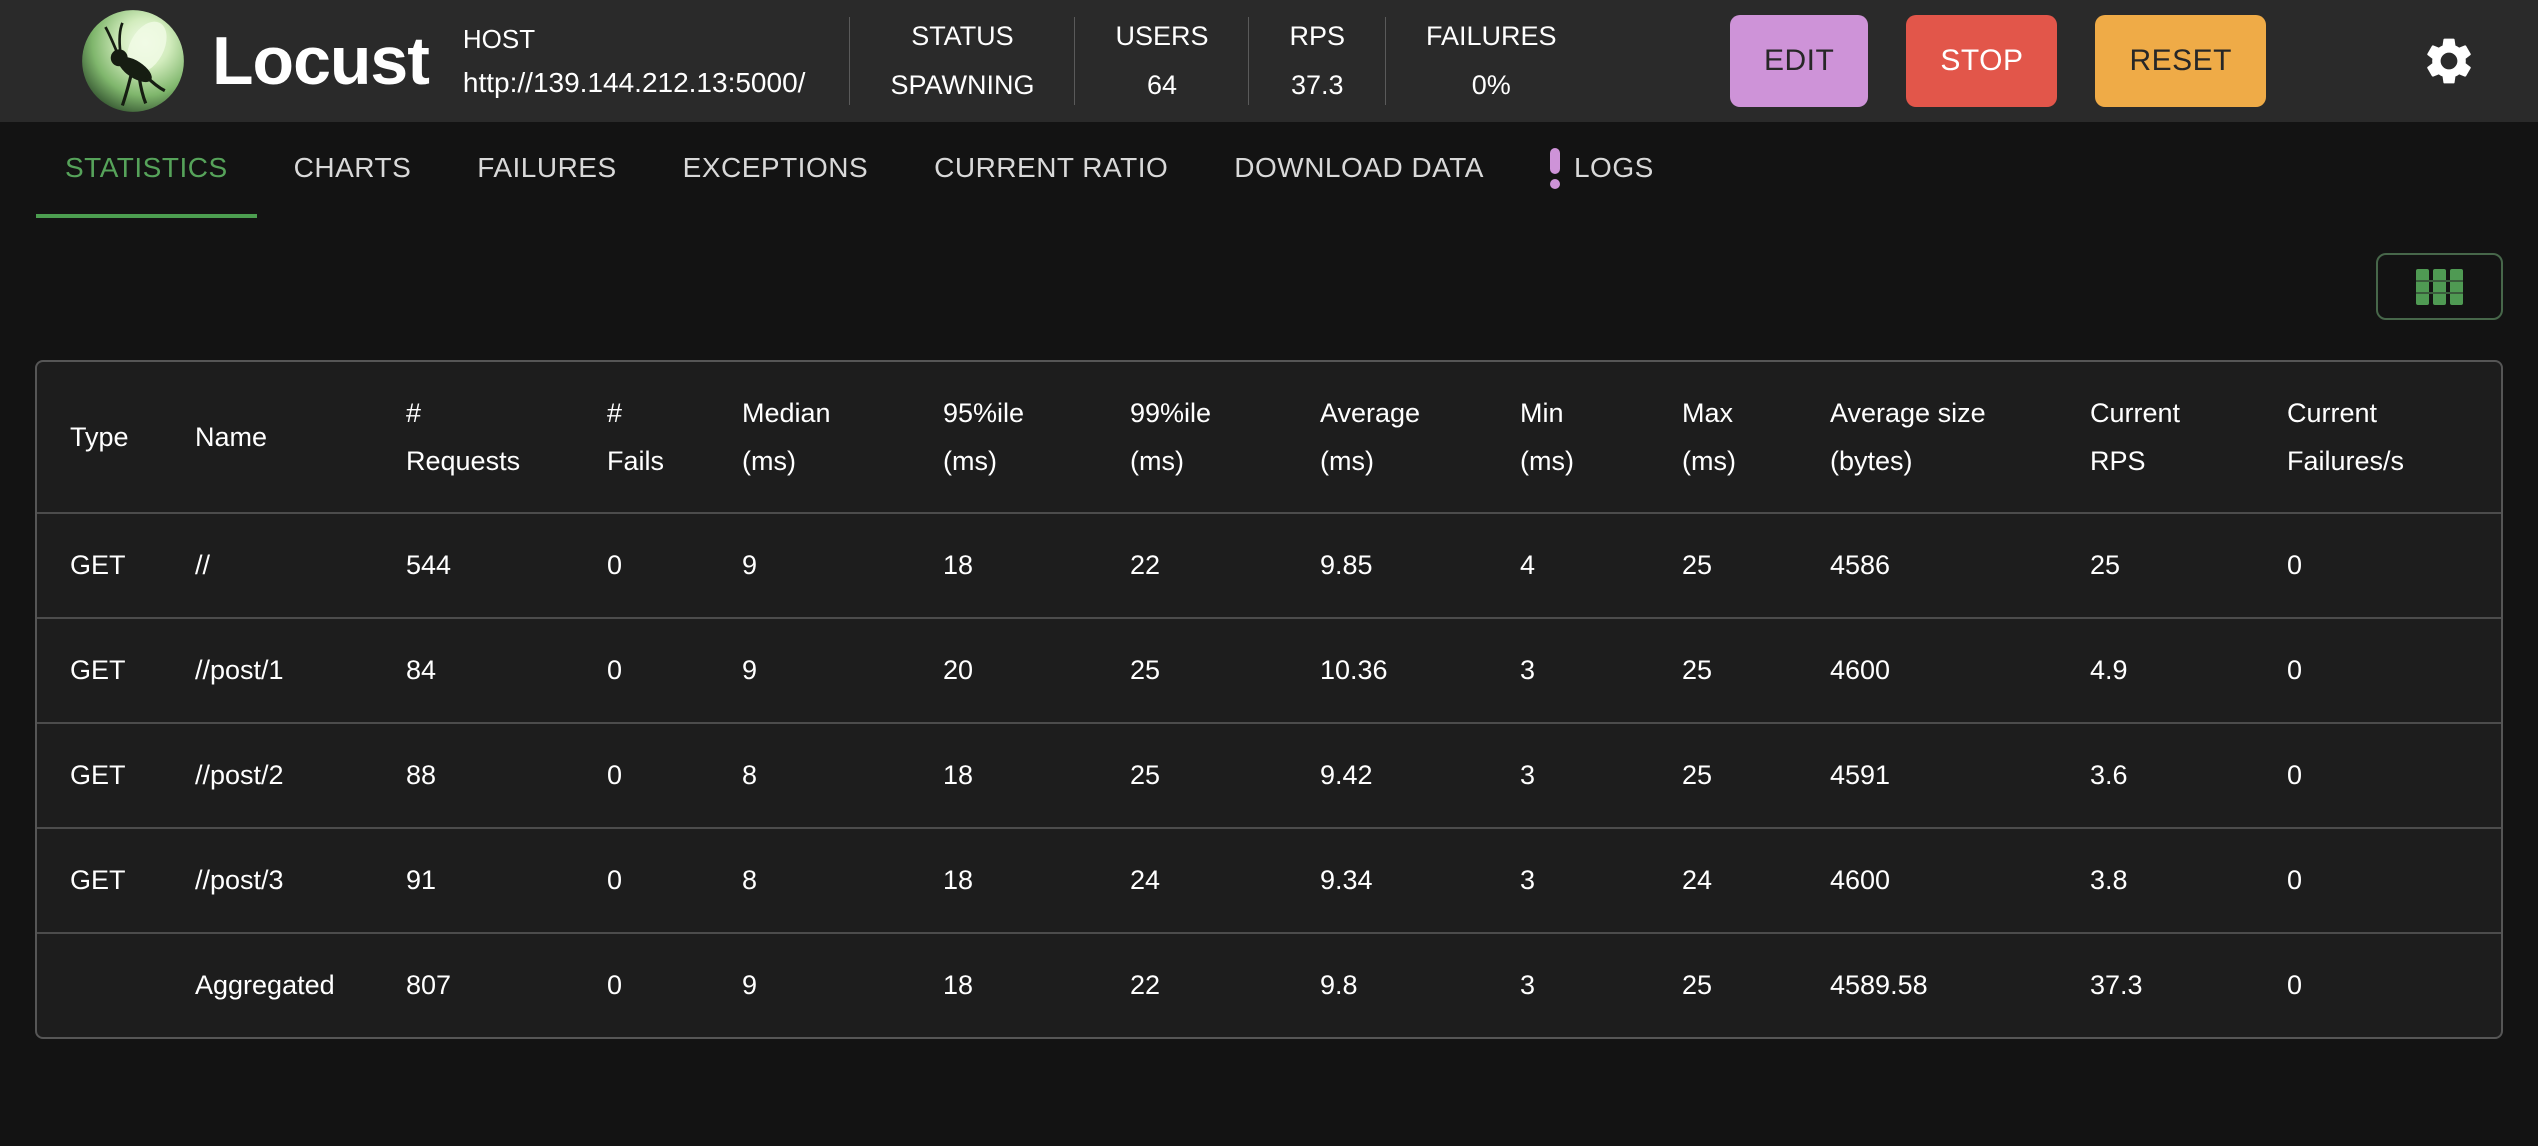  Describe the element at coordinates (1346, 565) in the screenshot. I see `cell-average: 9.85` at that location.